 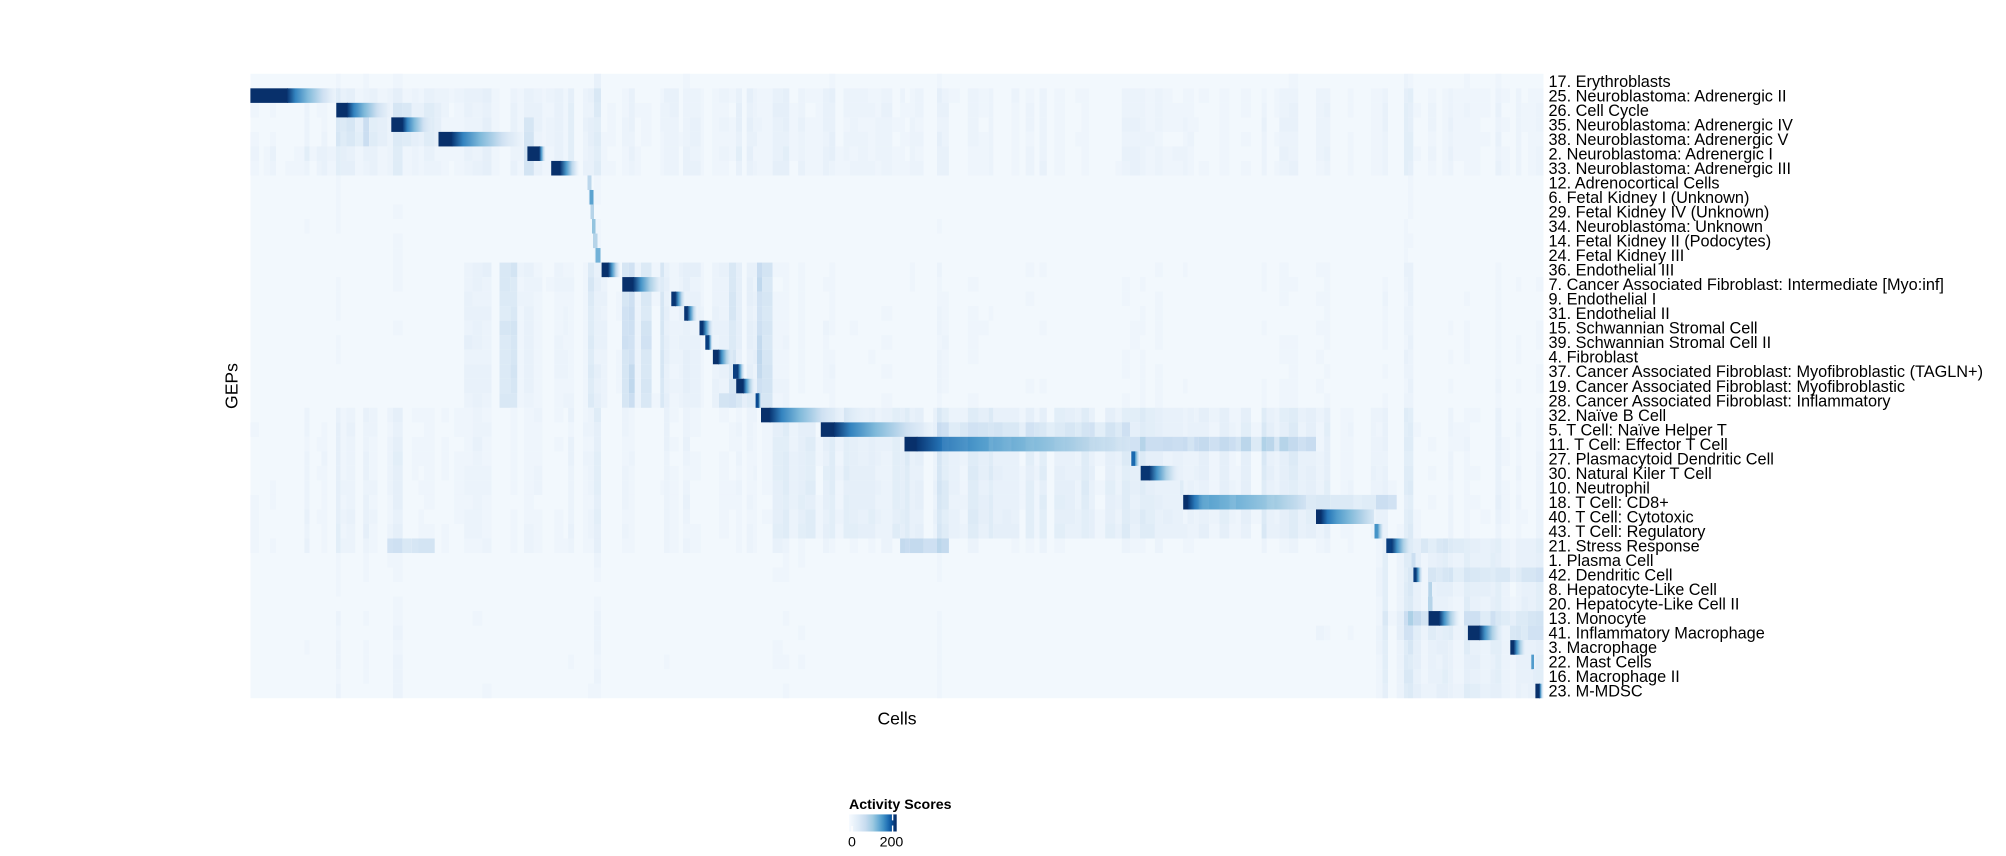 I want to click on svg-text: 31. Endothelial II, so click(x=1609, y=314).